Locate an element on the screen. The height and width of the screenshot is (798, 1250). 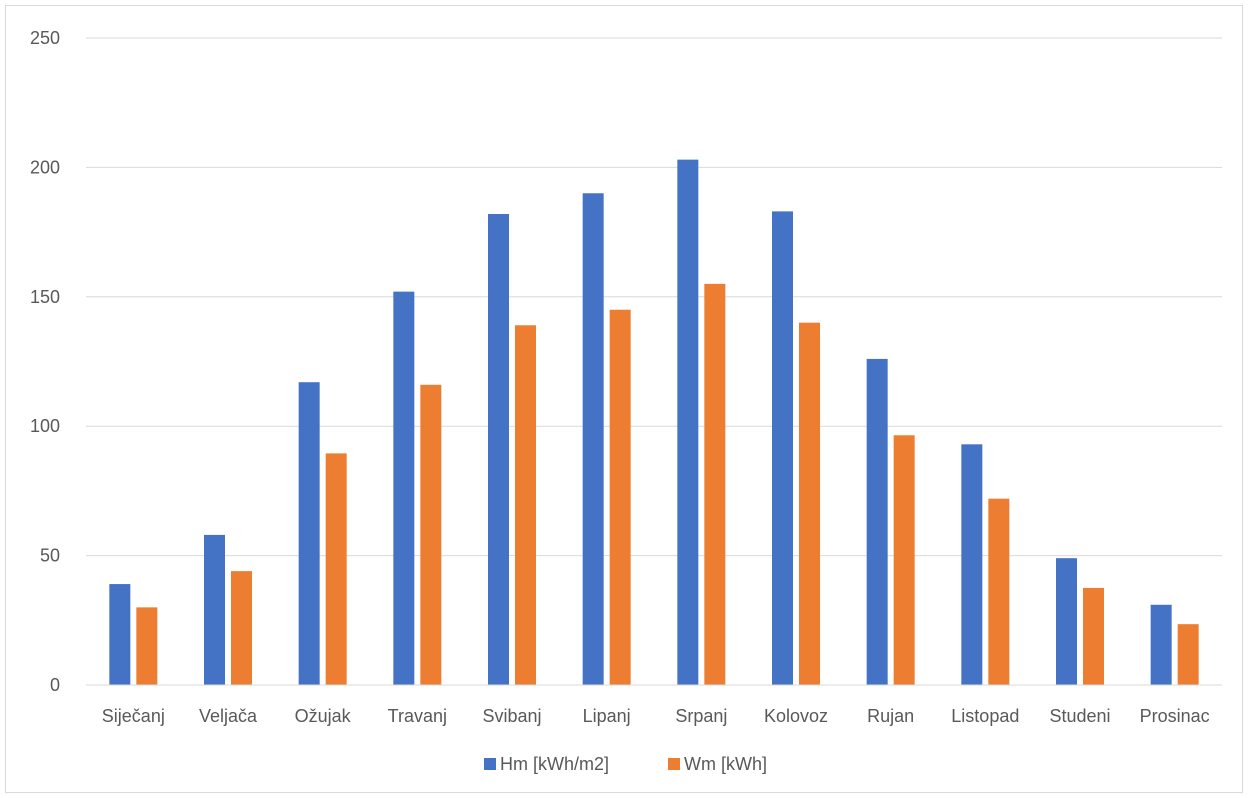
legend-label: Wm [kWh] is located at coordinates (725, 764).